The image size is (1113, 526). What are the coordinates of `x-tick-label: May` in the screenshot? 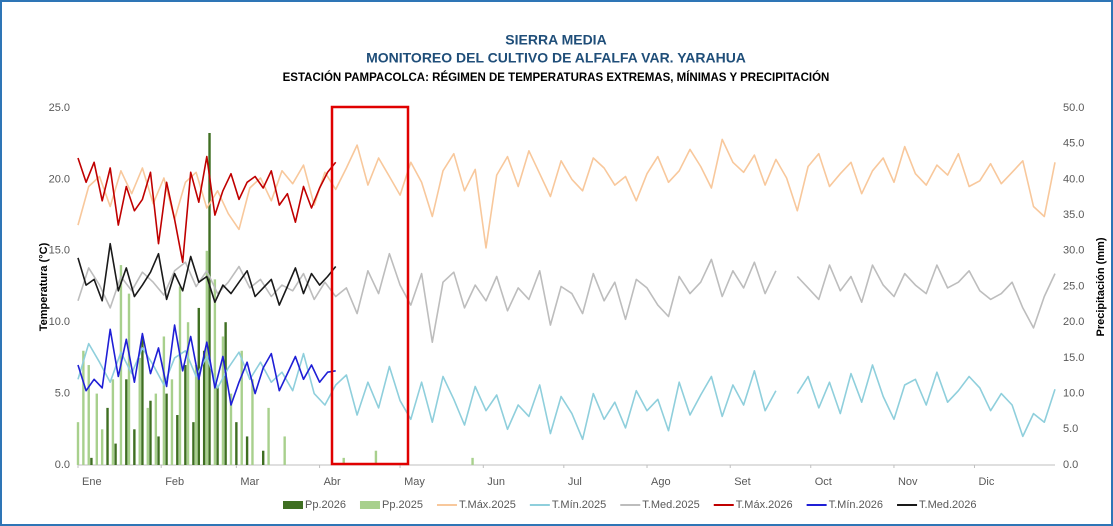 It's located at (414, 482).